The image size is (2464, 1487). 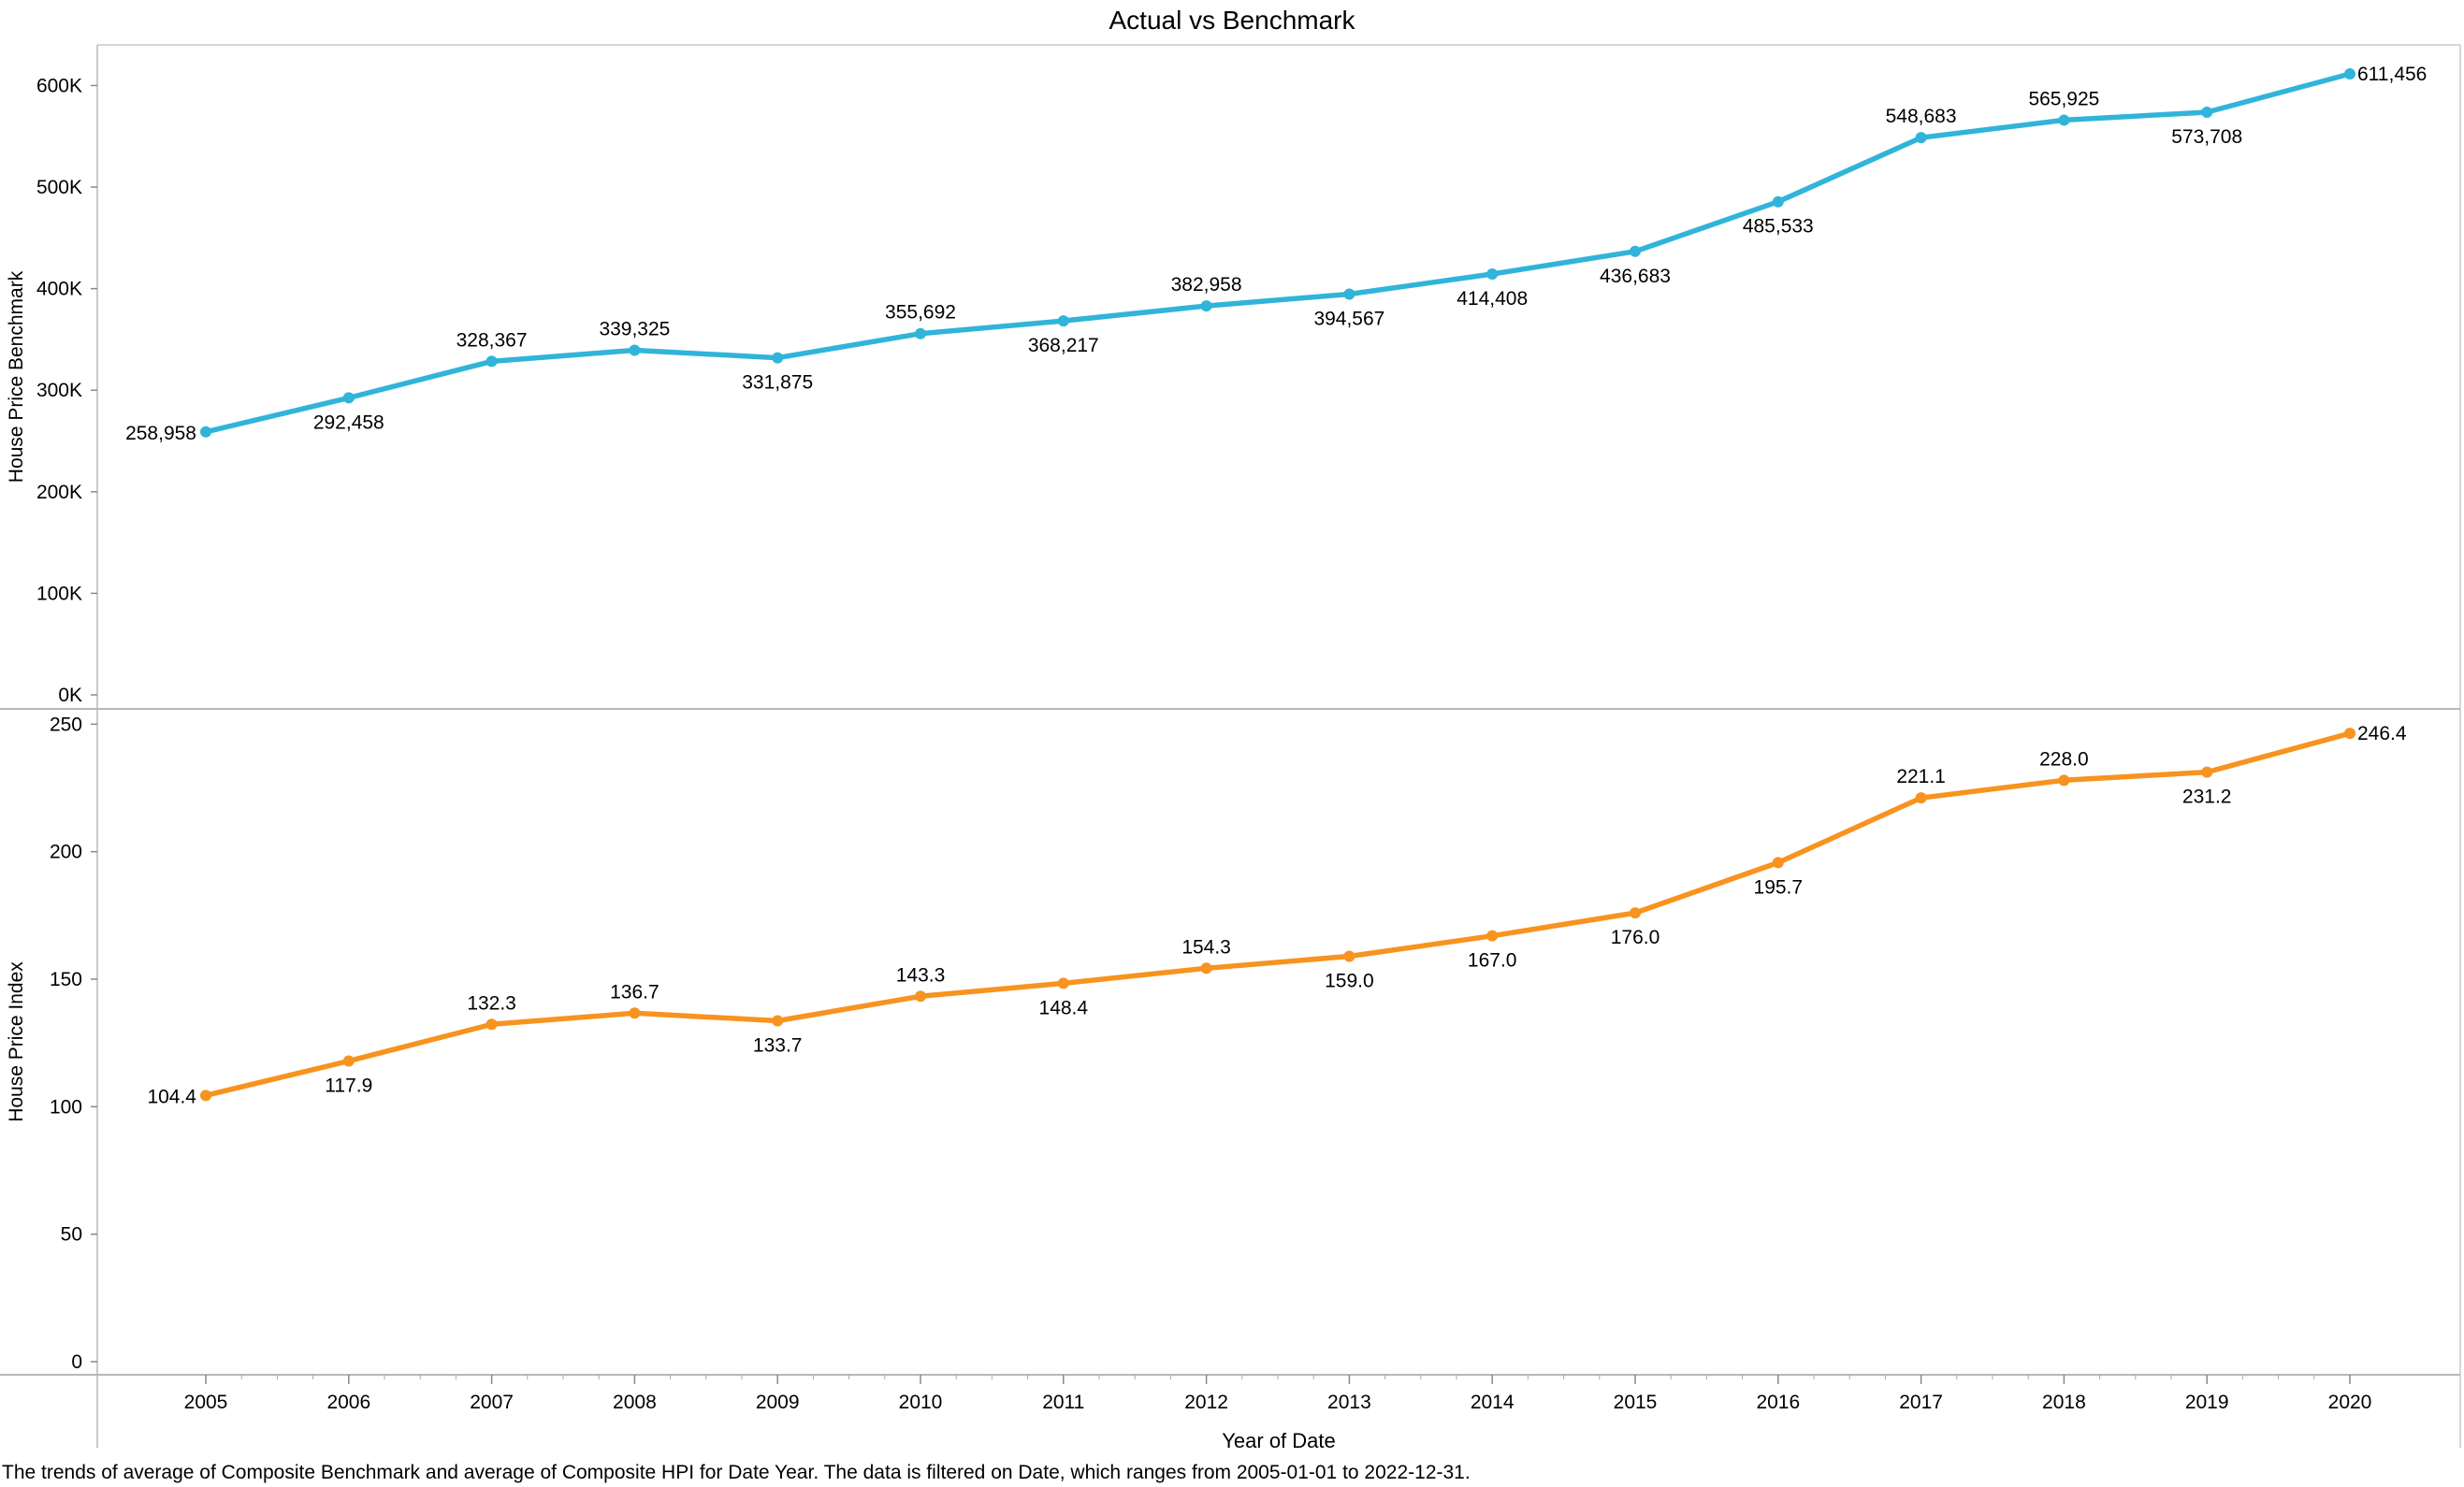 I want to click on x-tick-label: 2014, so click(x=1493, y=1402).